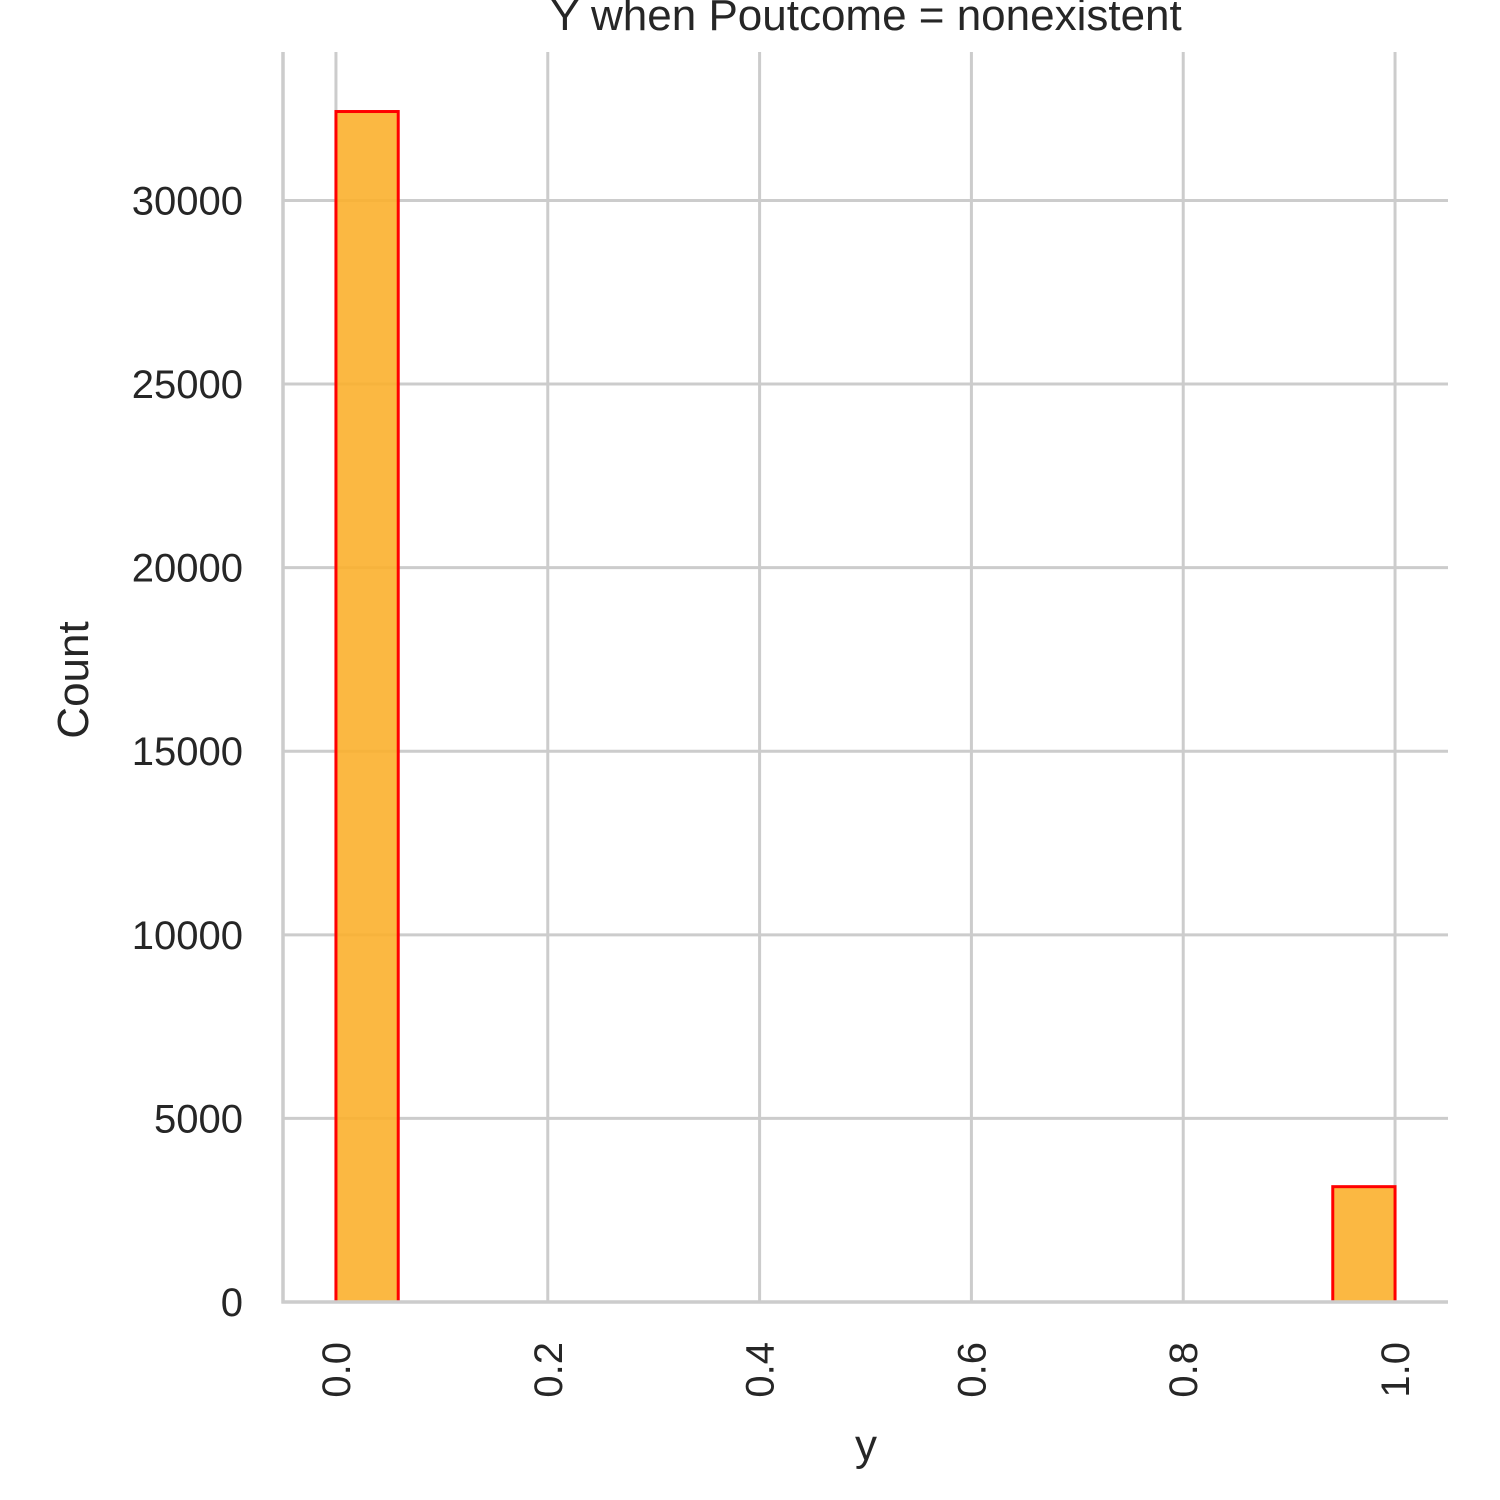  I want to click on y-tick-label-2: 10000, so click(187, 936).